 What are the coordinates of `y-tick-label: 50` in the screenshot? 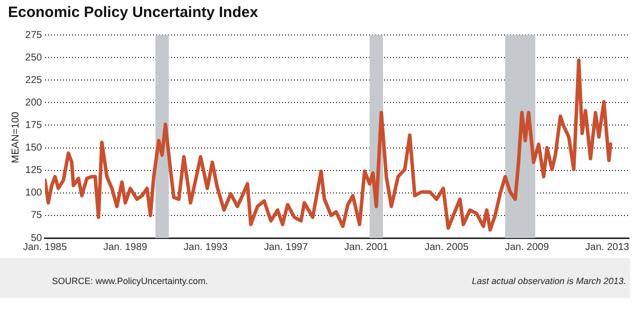 It's located at (36, 238).